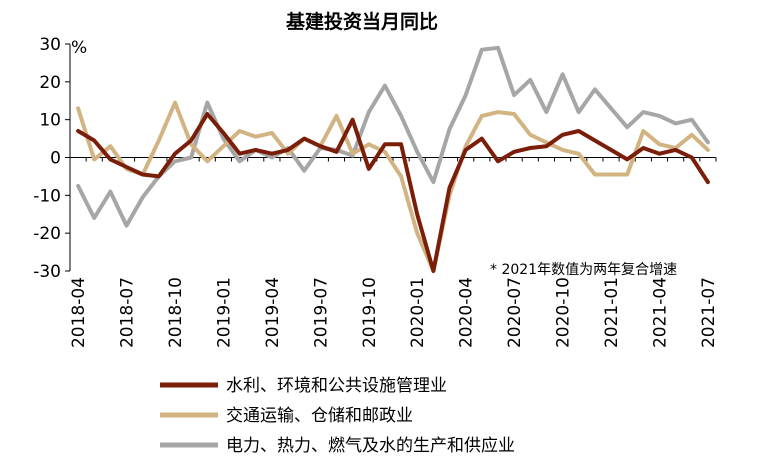 The width and height of the screenshot is (763, 462). Describe the element at coordinates (79, 48) in the screenshot. I see `y-axis-unit: %` at that location.